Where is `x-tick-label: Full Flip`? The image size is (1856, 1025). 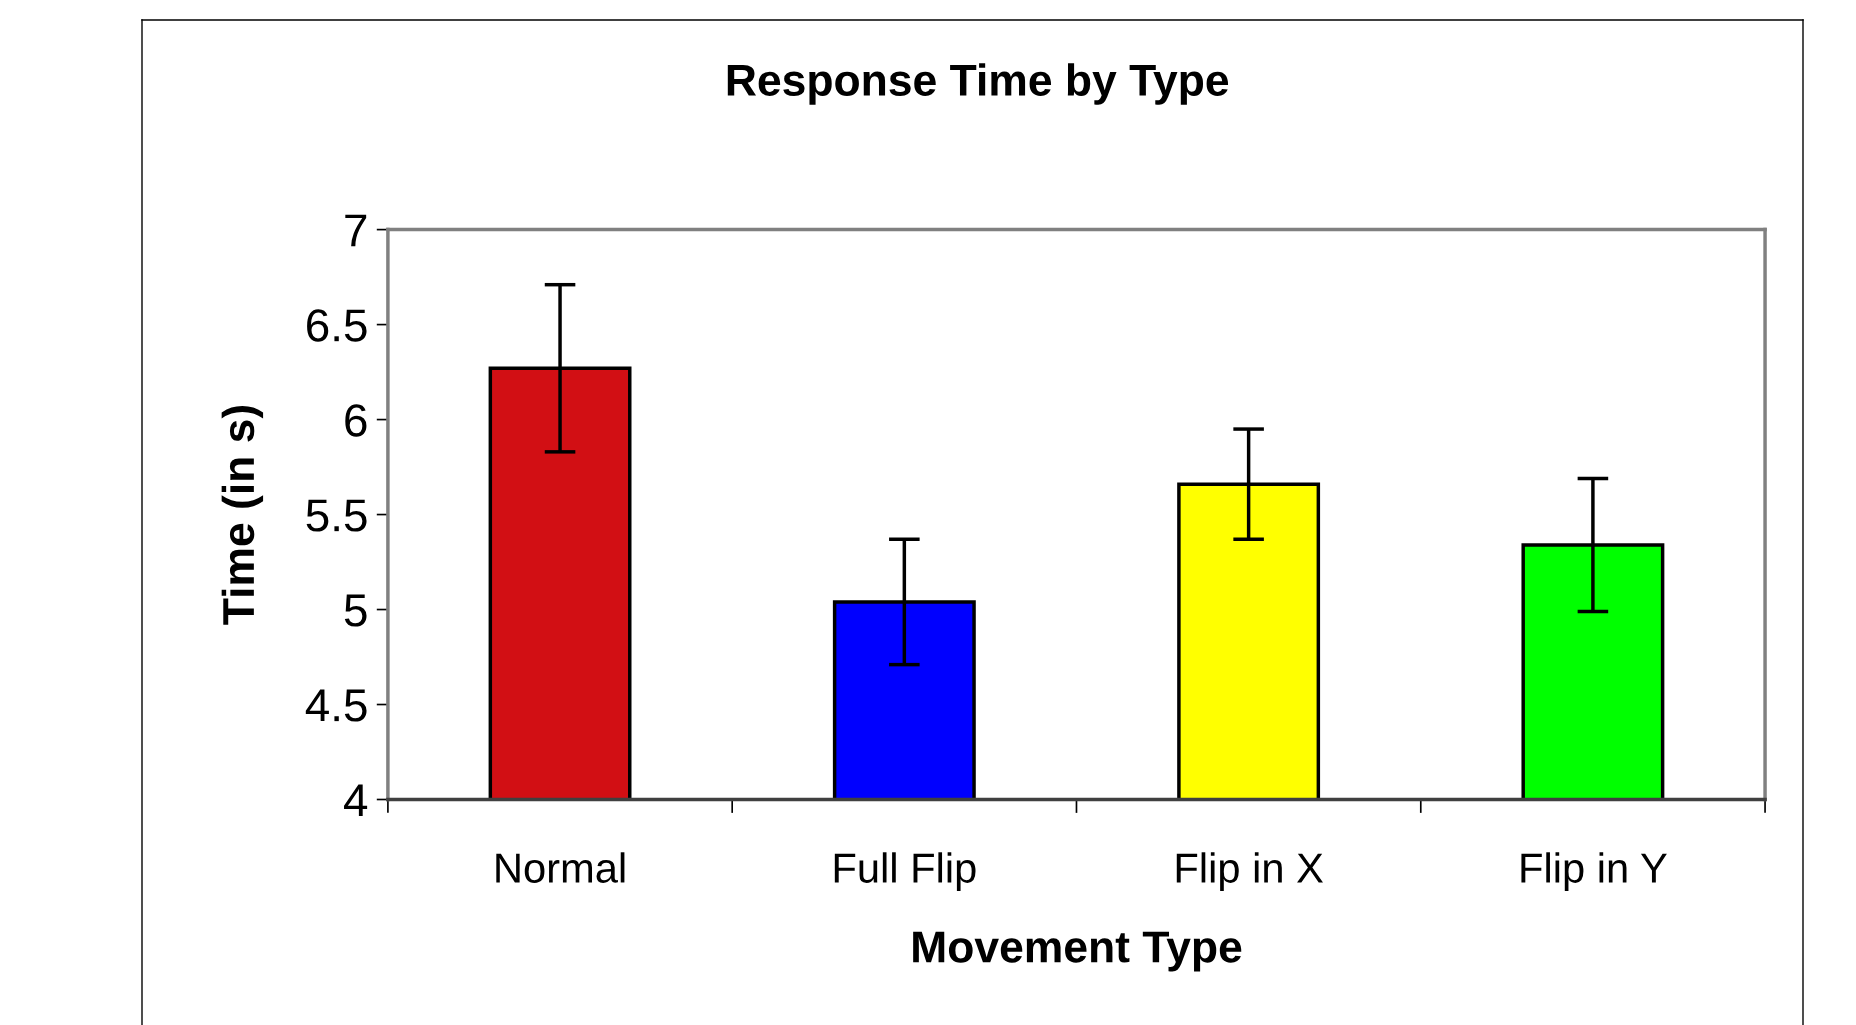 x-tick-label: Full Flip is located at coordinates (905, 872).